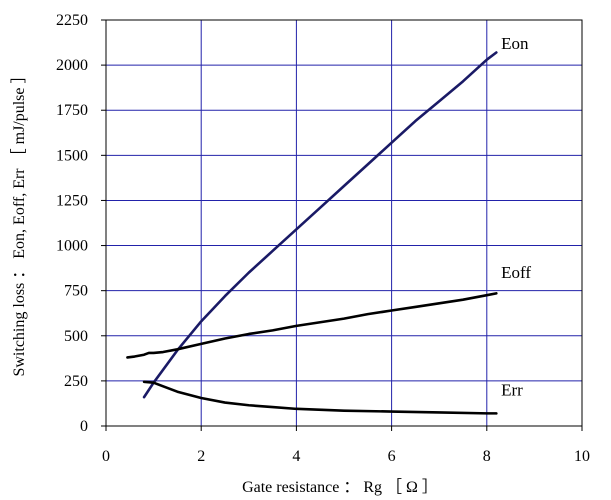  I want to click on y-tick-label: 1000, so click(72, 246).